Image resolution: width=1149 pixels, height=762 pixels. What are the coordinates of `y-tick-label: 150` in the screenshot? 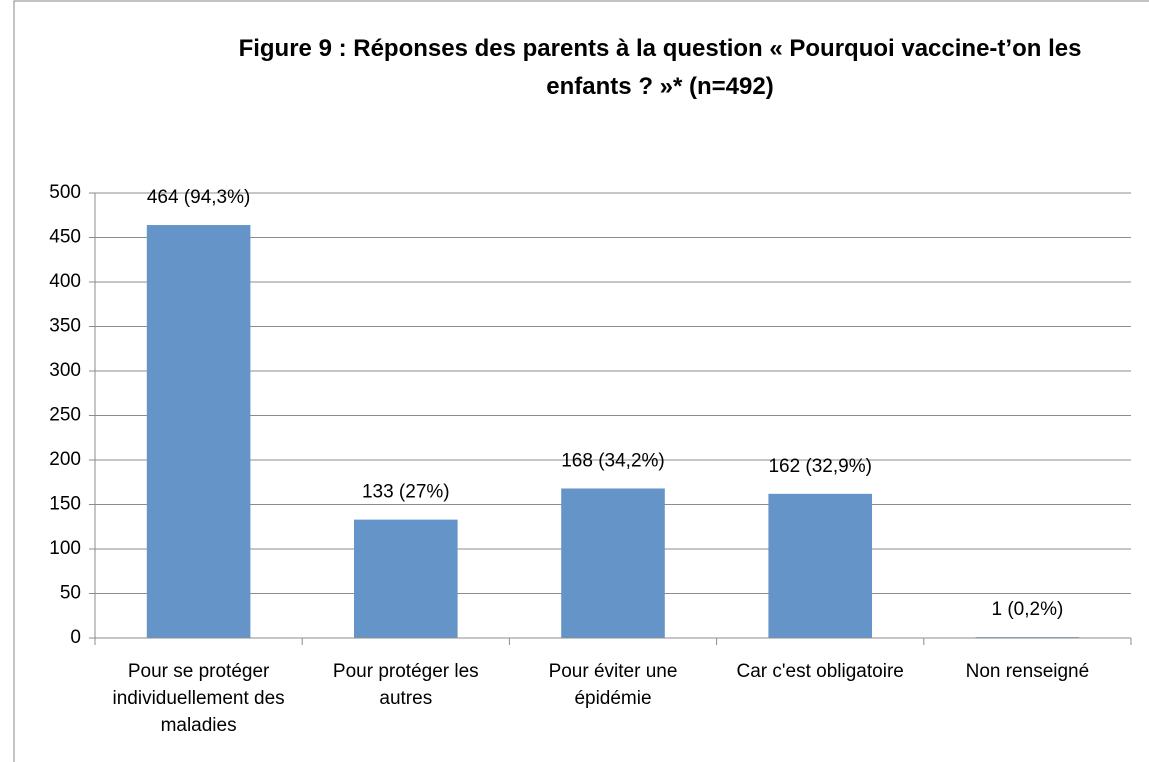 It's located at (65, 504).